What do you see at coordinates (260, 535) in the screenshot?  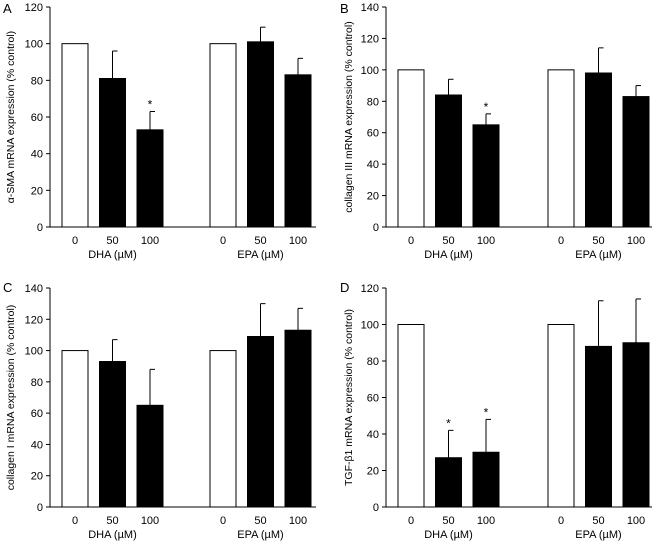 I see `panel-c-group-label-epa: EPA (µM)` at bounding box center [260, 535].